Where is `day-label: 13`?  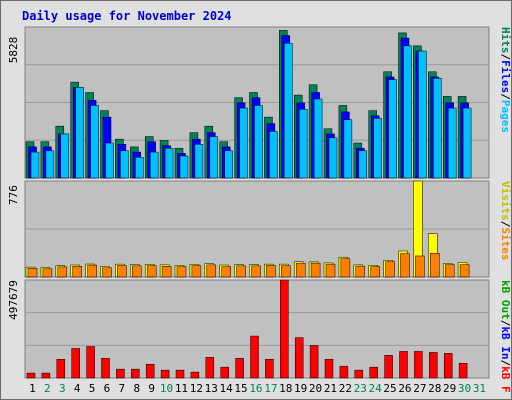
day-label: 13 is located at coordinates (211, 388).